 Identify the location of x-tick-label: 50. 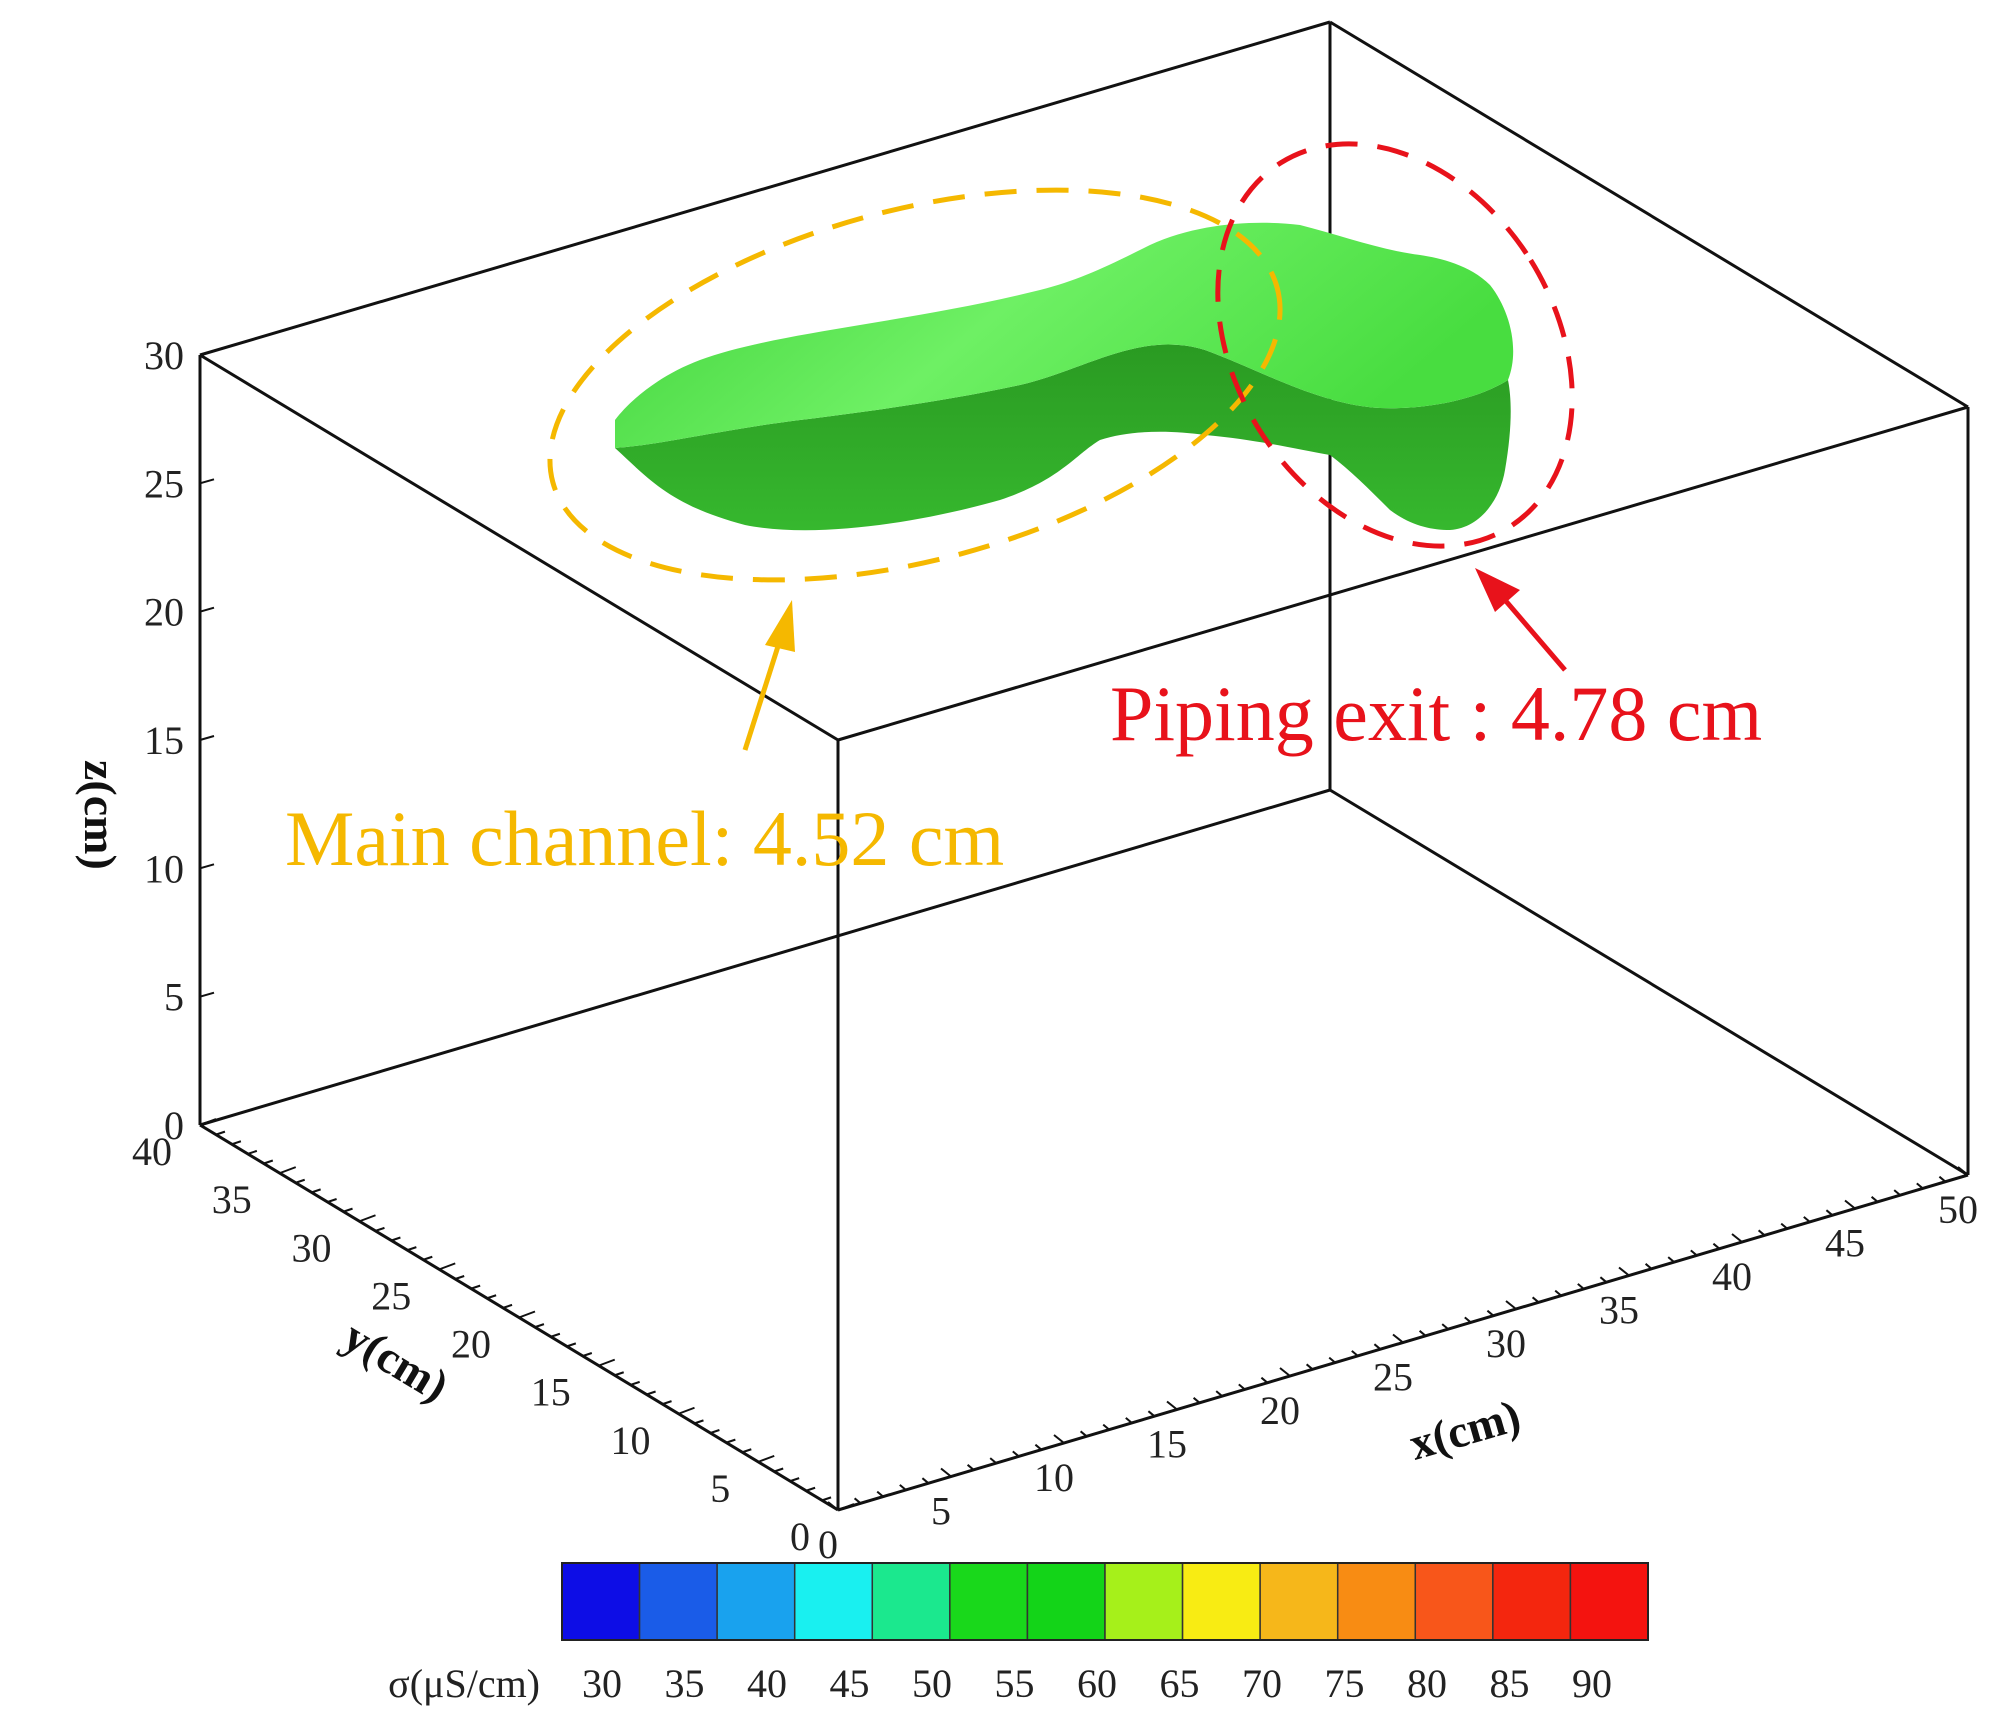
(1958, 1209).